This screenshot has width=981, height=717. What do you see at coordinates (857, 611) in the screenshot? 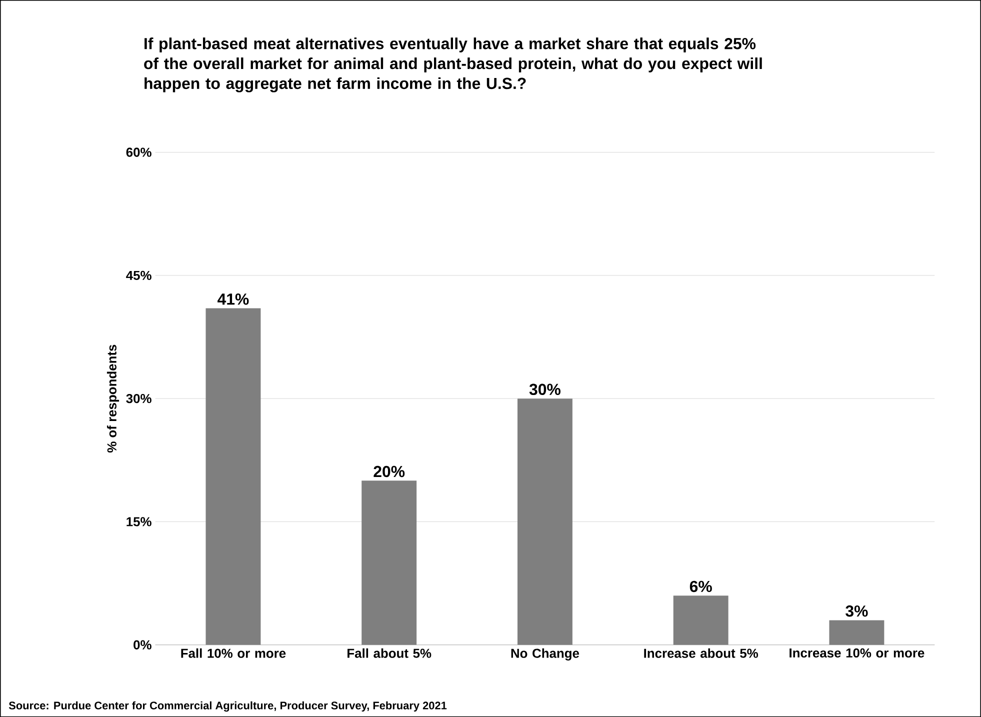
I see `data-label: 3%` at bounding box center [857, 611].